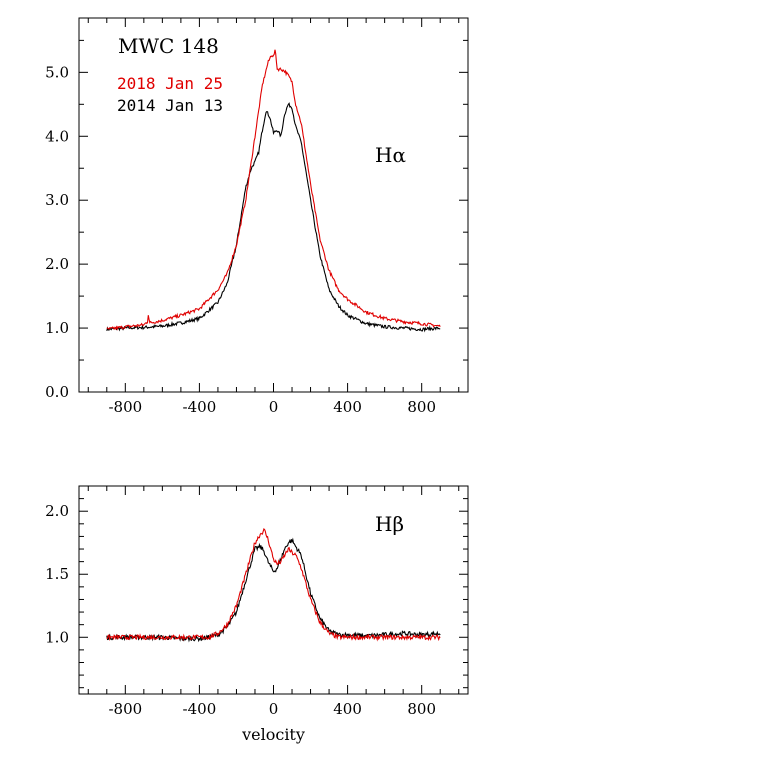  What do you see at coordinates (168, 46) in the screenshot?
I see `chart-title: MWC 148` at bounding box center [168, 46].